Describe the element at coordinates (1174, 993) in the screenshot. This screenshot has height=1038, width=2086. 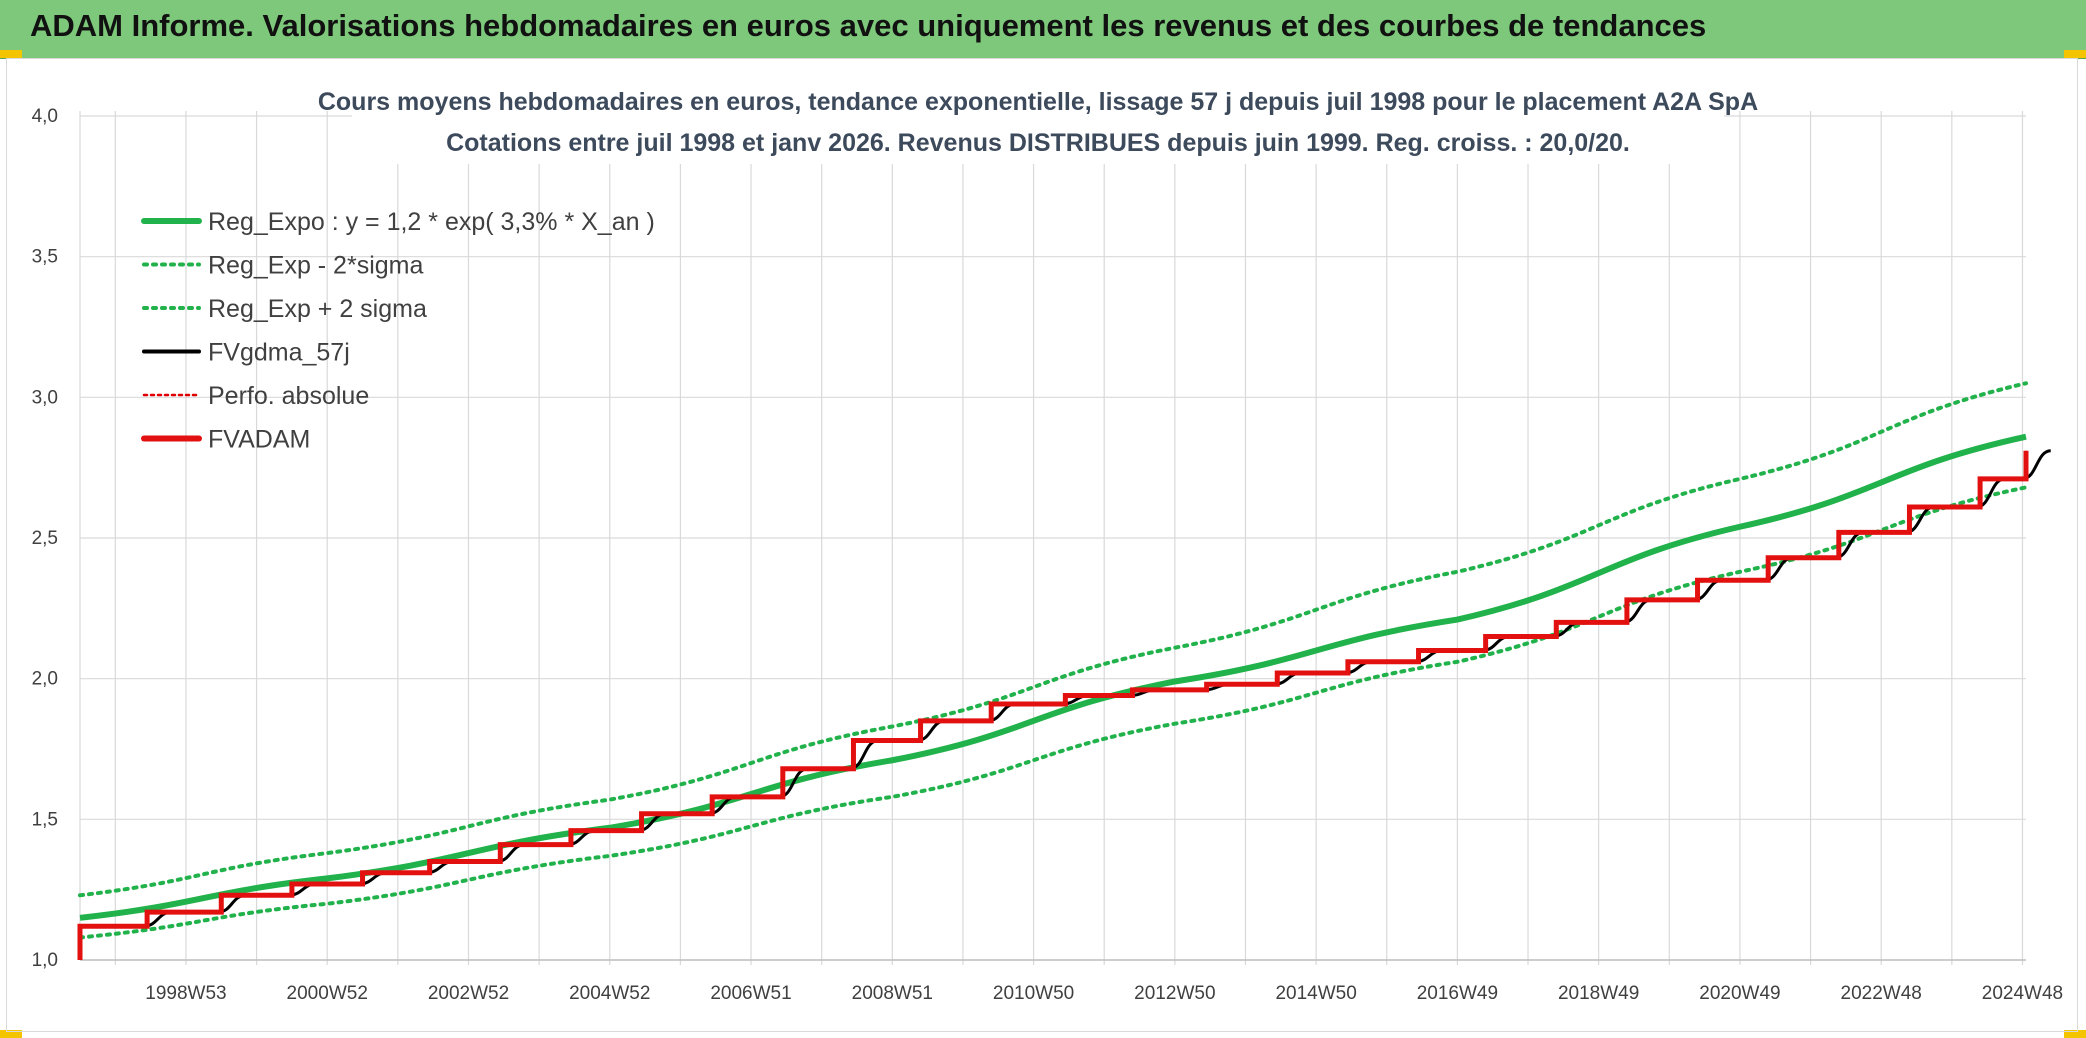
I see `x-tick-label: 2012W50` at that location.